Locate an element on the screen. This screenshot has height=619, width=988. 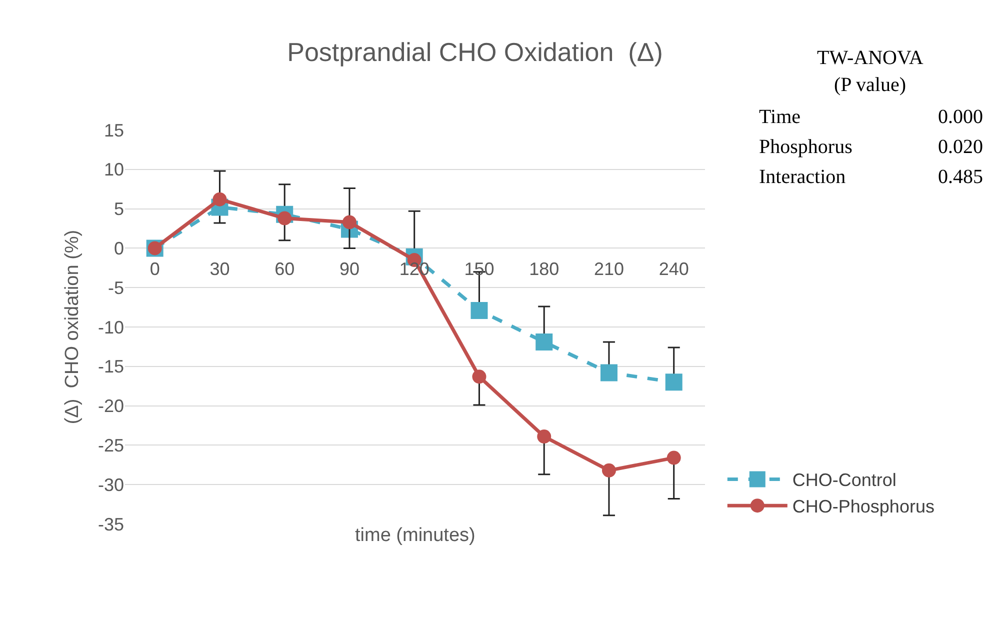
text: Time is located at coordinates (780, 117).